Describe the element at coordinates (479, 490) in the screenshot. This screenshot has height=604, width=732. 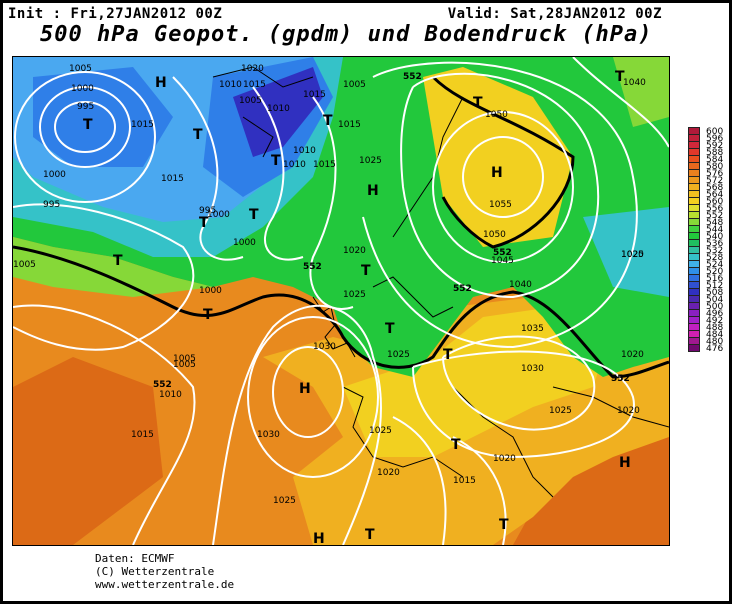
I see `isobar-1015-south` at that location.